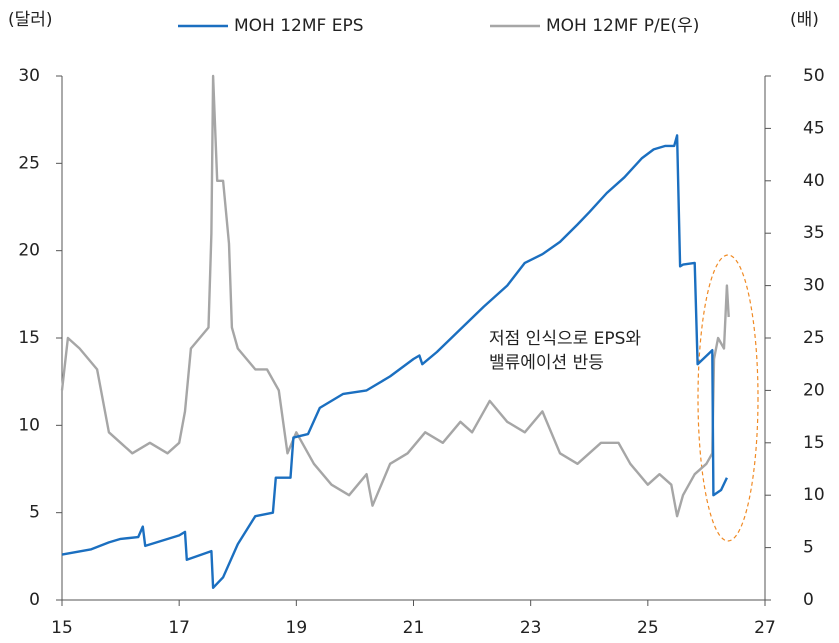 The image size is (839, 643). What do you see at coordinates (34, 600) in the screenshot?
I see `y-tick-label: 0` at bounding box center [34, 600].